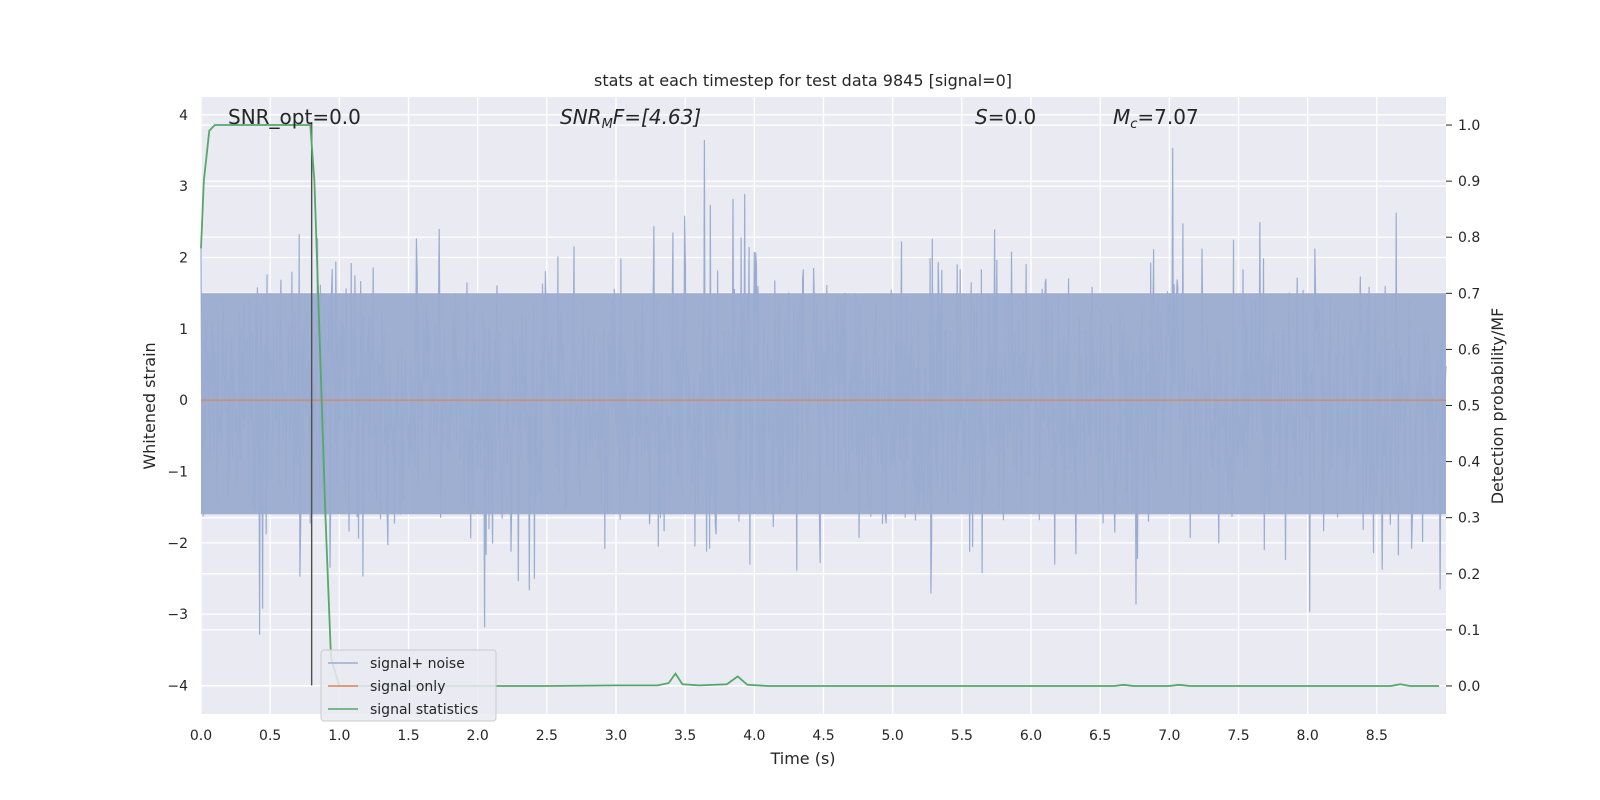 This screenshot has width=1600, height=800. What do you see at coordinates (547, 736) in the screenshot?
I see `x-tick-label: 2.5` at bounding box center [547, 736].